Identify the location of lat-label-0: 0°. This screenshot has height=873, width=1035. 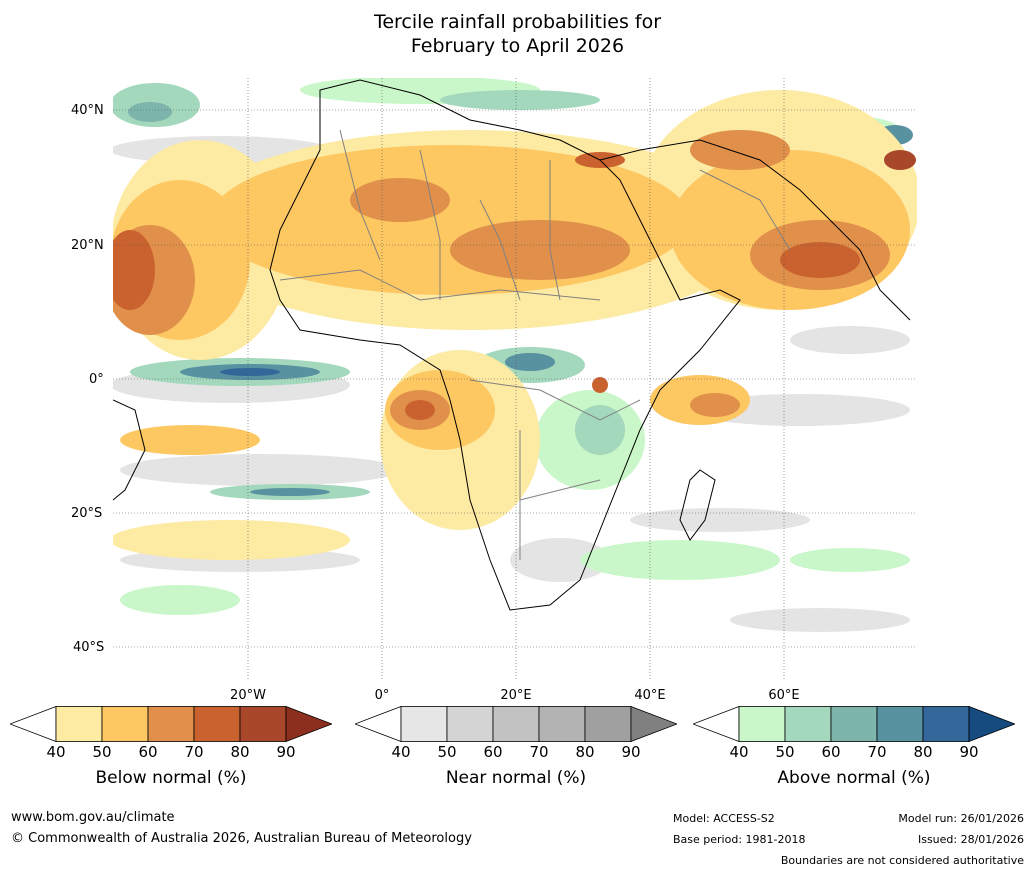
(96, 379).